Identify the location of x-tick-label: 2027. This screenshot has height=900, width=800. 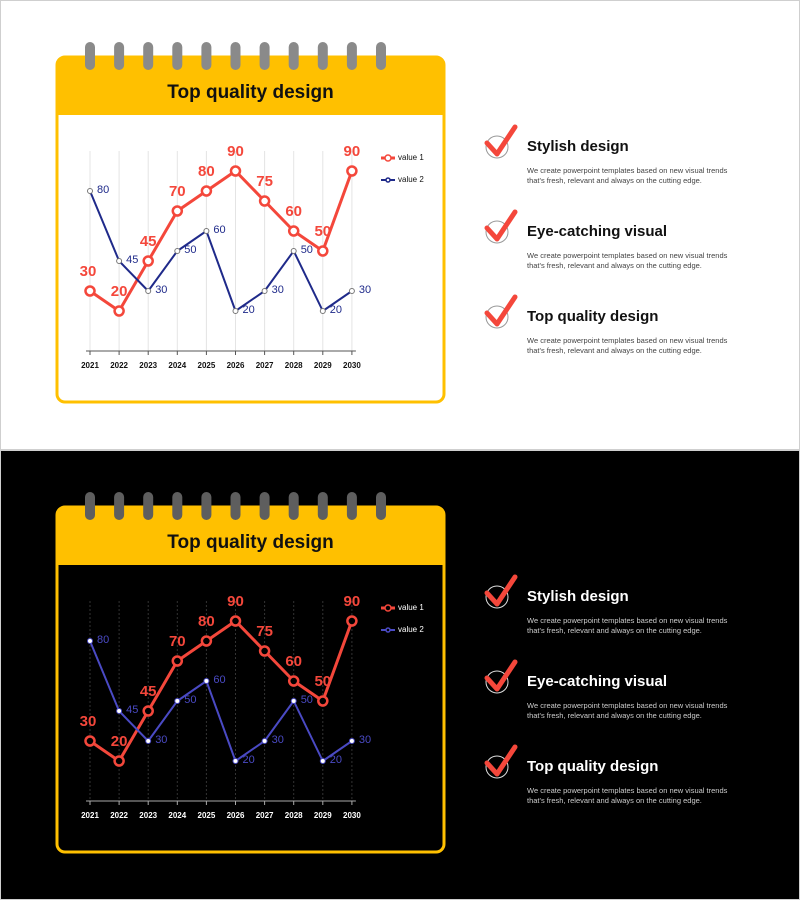
(265, 365).